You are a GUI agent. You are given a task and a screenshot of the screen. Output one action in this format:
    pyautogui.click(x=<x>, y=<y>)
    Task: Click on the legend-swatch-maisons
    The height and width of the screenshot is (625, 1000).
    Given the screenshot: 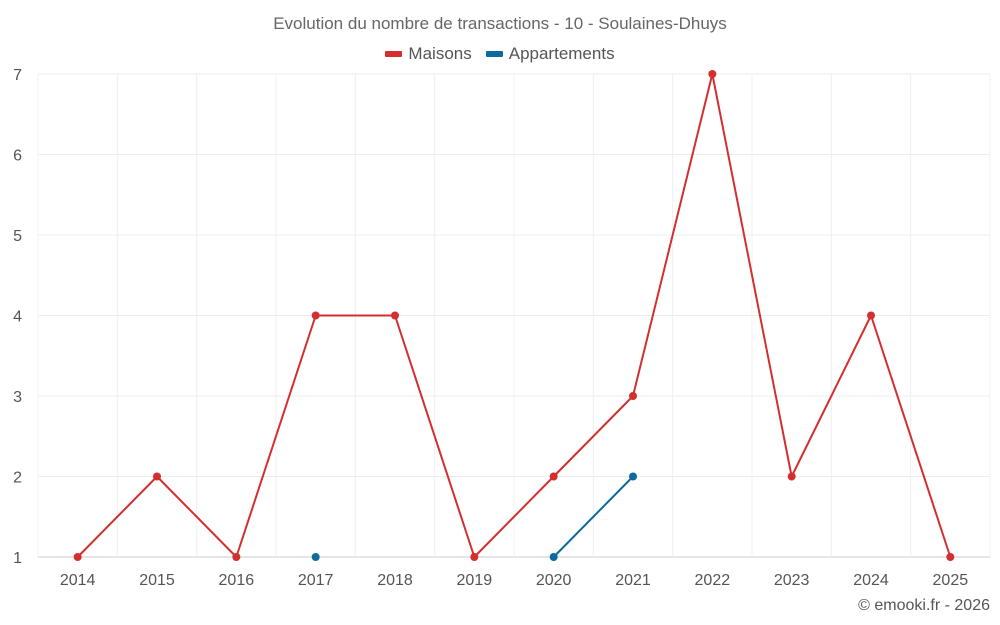 What is the action you would take?
    pyautogui.click(x=394, y=54)
    